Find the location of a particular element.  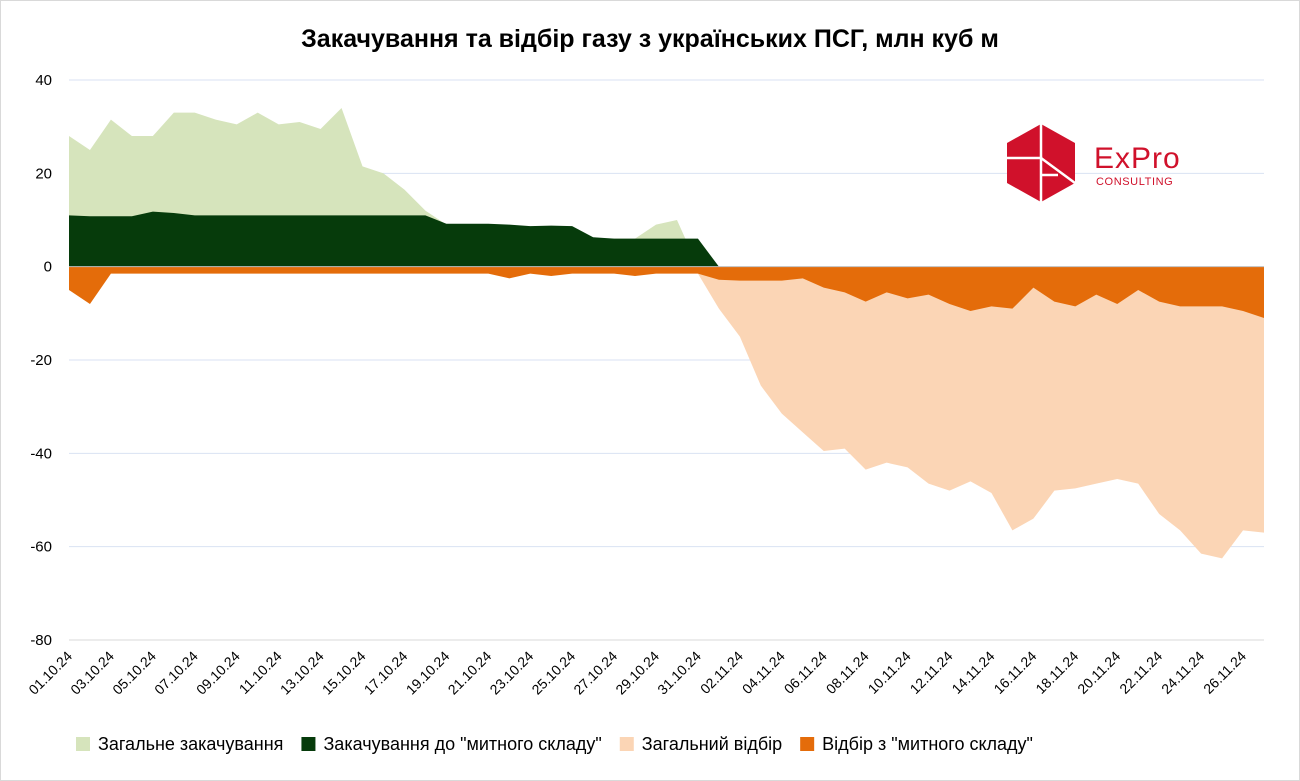

x-tick-label: 25.10.24 is located at coordinates (553, 673).